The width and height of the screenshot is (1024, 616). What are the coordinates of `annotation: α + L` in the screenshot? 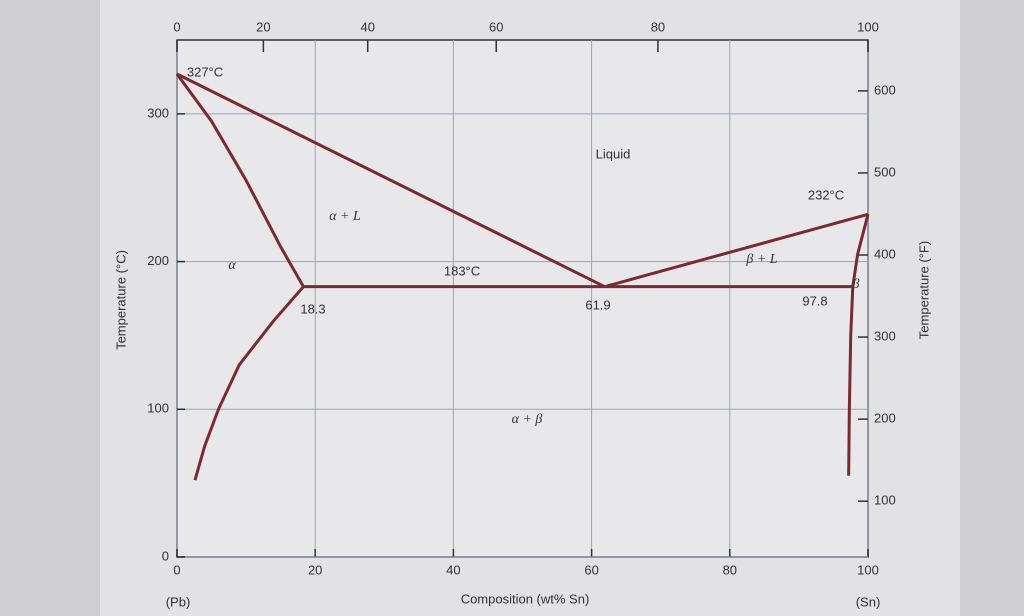 It's located at (345, 216).